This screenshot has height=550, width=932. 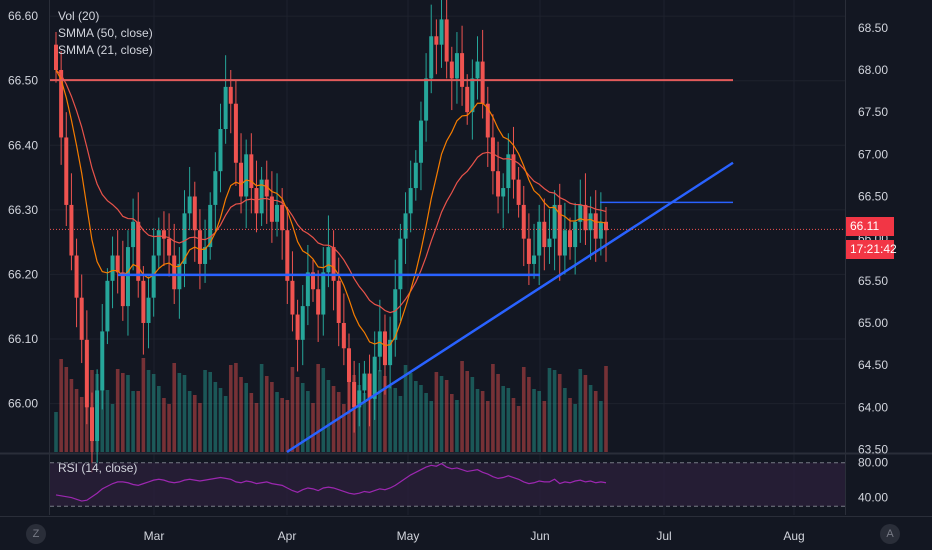 What do you see at coordinates (105, 33) in the screenshot?
I see `smma50-indicator-label: SMMA (50, close)` at bounding box center [105, 33].